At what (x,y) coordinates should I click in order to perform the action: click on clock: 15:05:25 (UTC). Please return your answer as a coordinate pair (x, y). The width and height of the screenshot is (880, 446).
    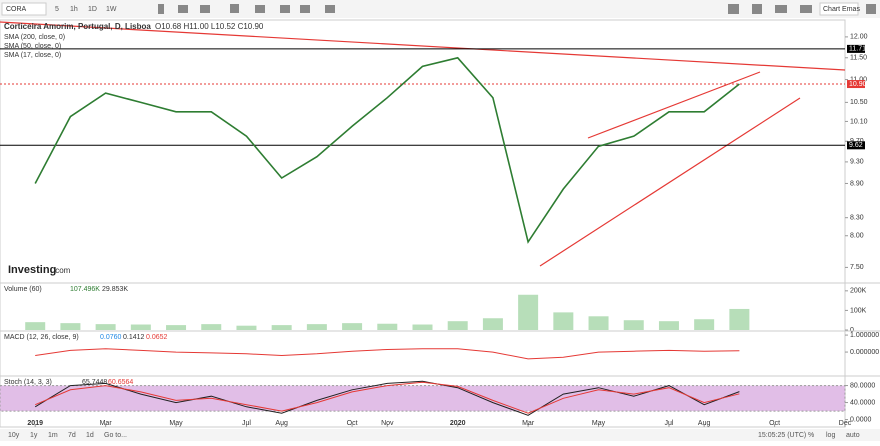
    Looking at the image, I should click on (782, 435).